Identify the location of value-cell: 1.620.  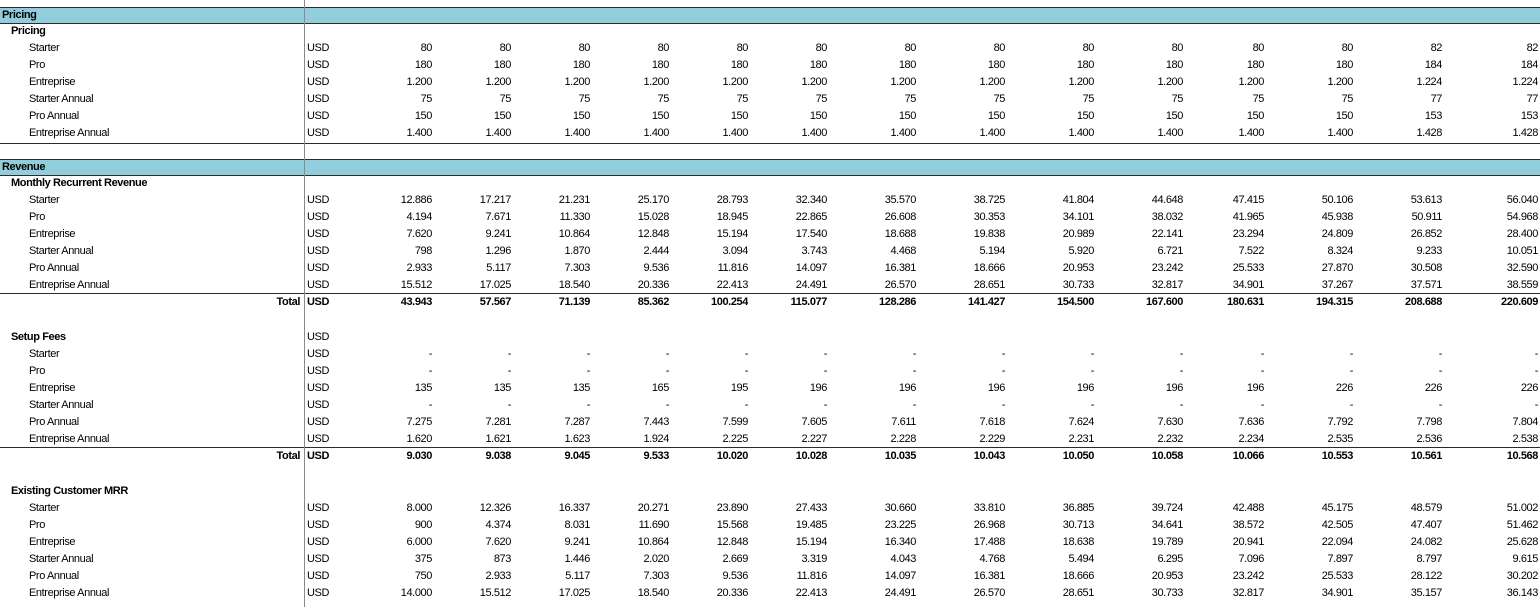
(419, 439).